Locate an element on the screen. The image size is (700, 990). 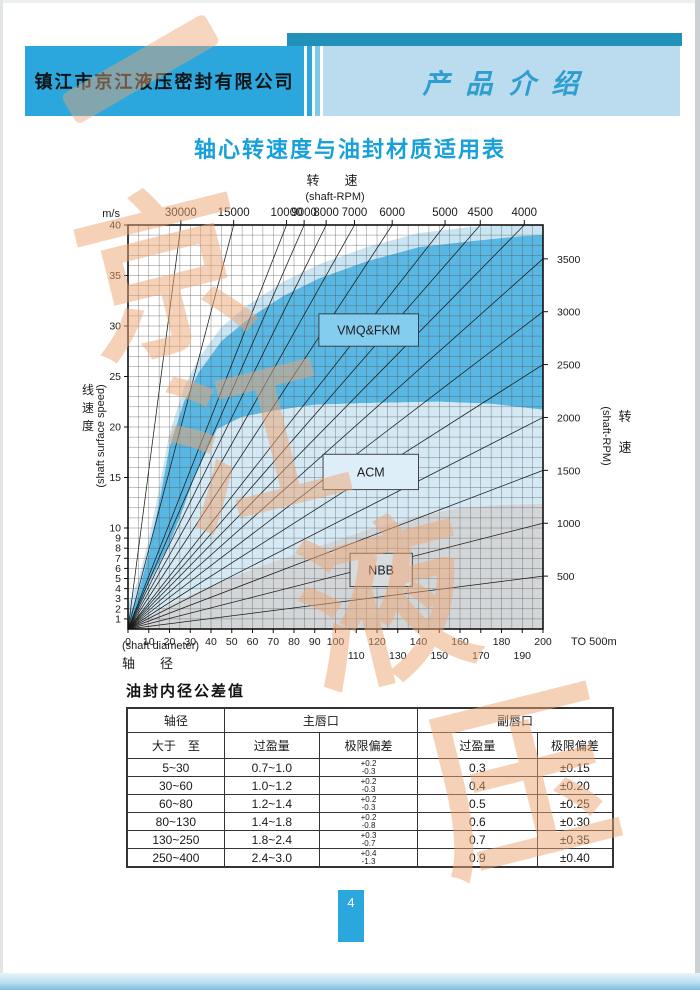
limit-deviation-stack: +0.4 -1.3 is located at coordinates (368, 857).